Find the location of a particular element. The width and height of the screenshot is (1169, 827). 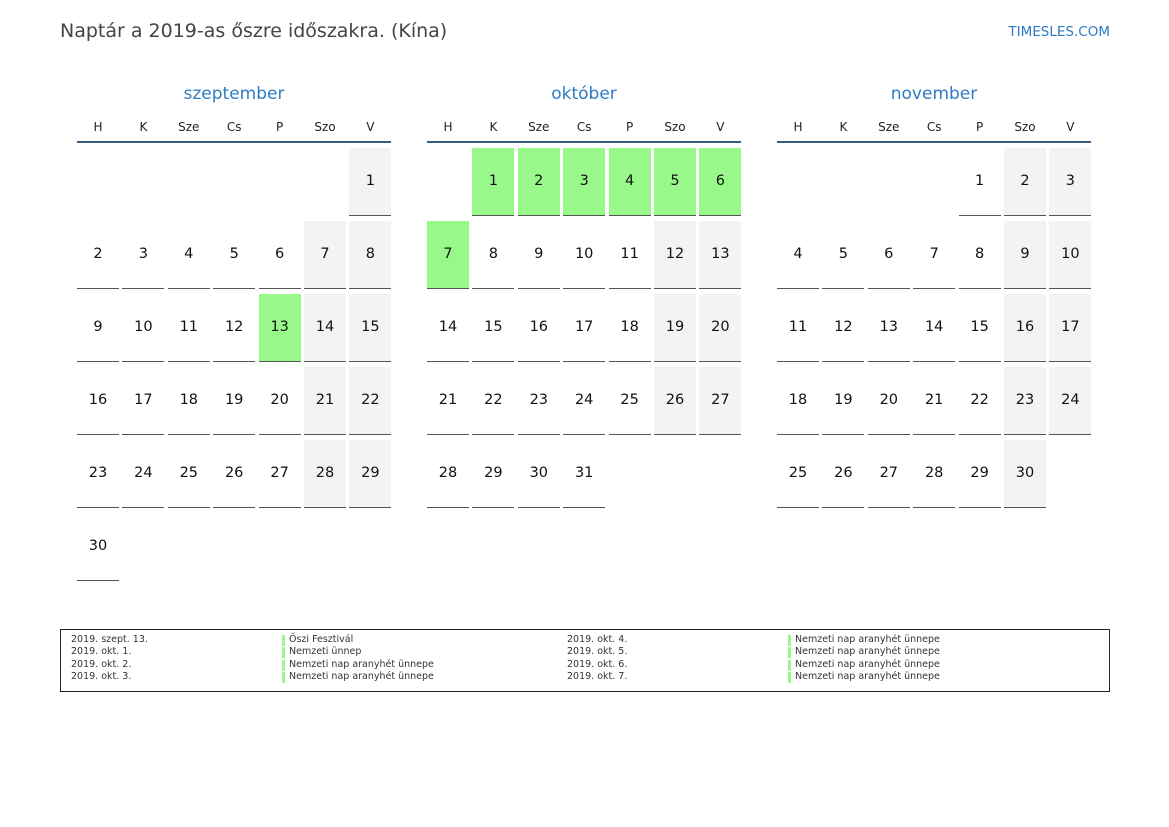

holiday-day-cell: 13 is located at coordinates (279, 328).